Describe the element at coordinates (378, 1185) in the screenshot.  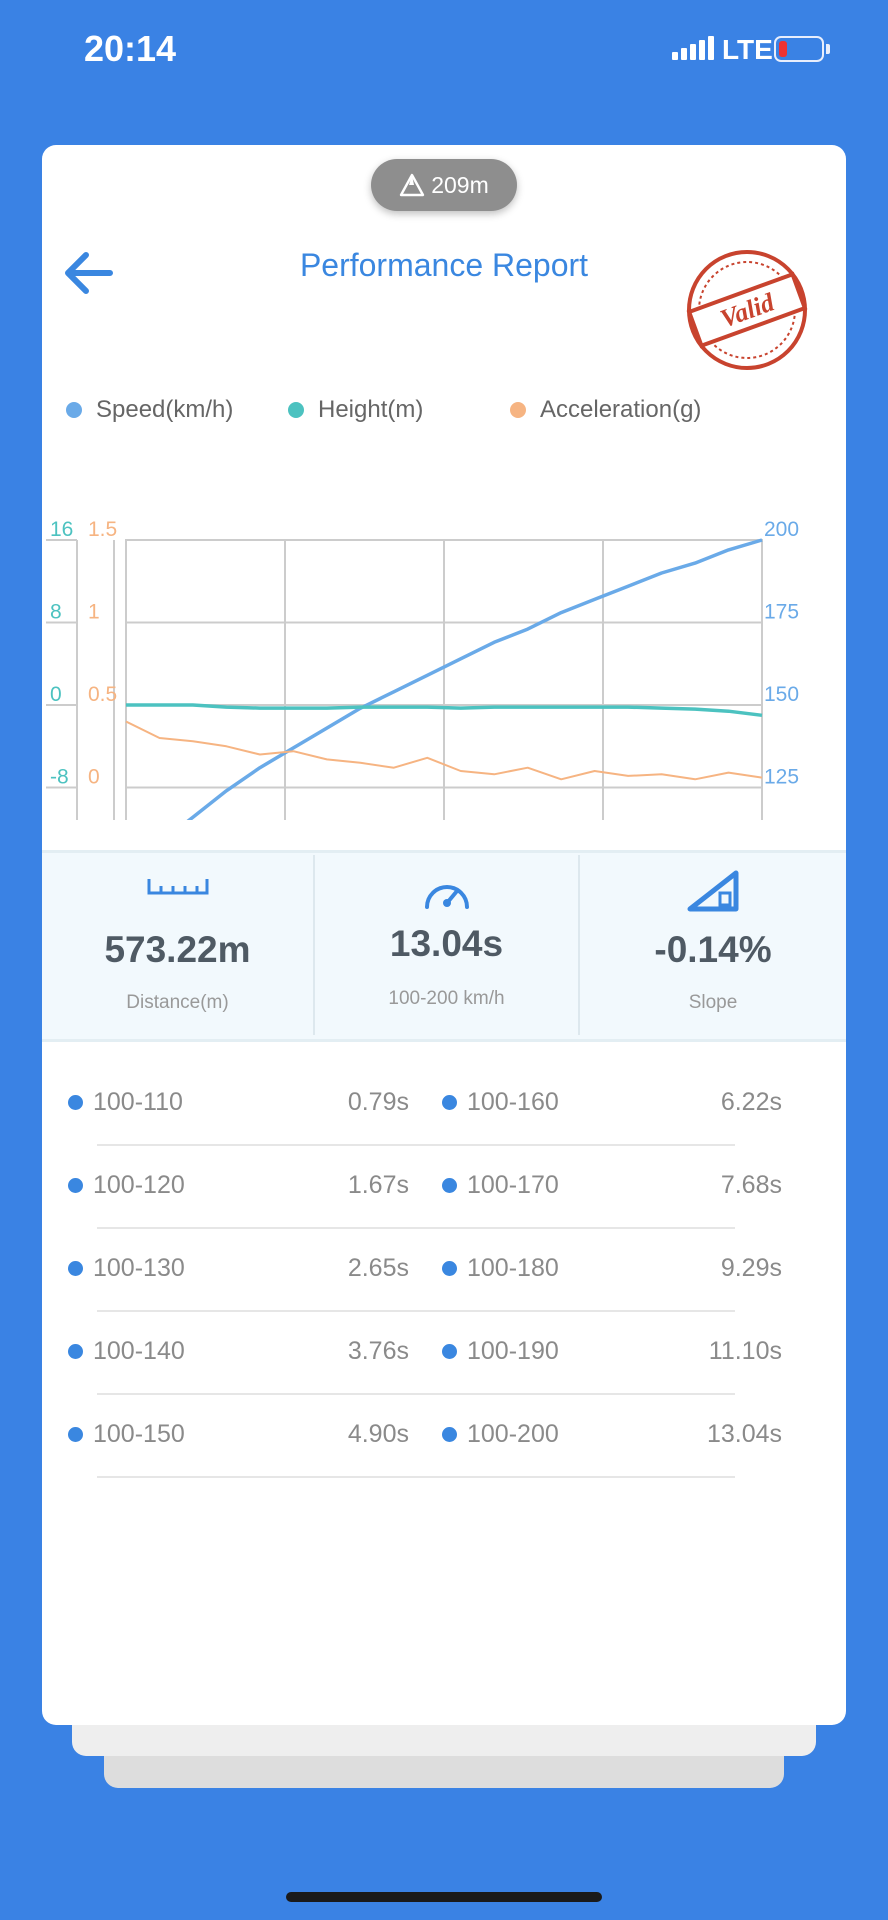
I see `split-time: 1.67s` at that location.